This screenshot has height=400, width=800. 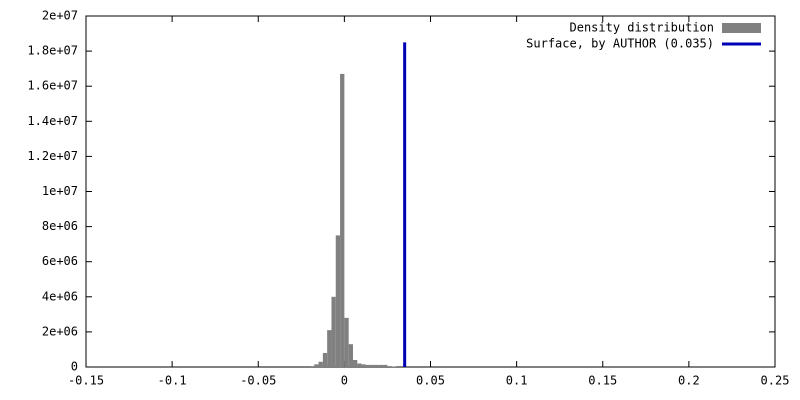 What do you see at coordinates (60, 261) in the screenshot?
I see `y-tick-label: 6e+06` at bounding box center [60, 261].